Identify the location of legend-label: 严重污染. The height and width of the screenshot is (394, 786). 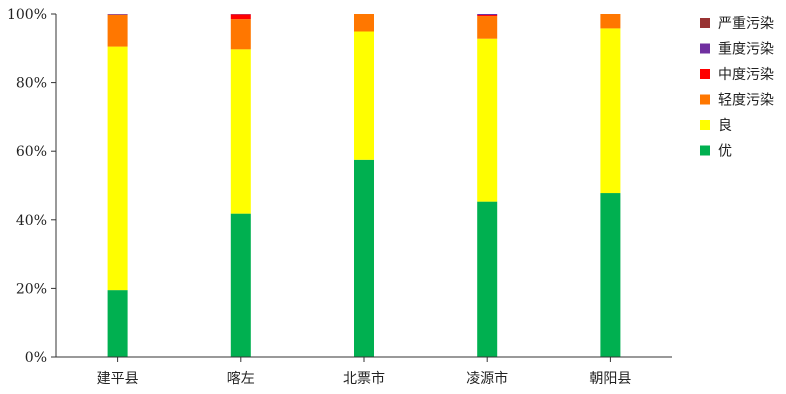
(746, 24).